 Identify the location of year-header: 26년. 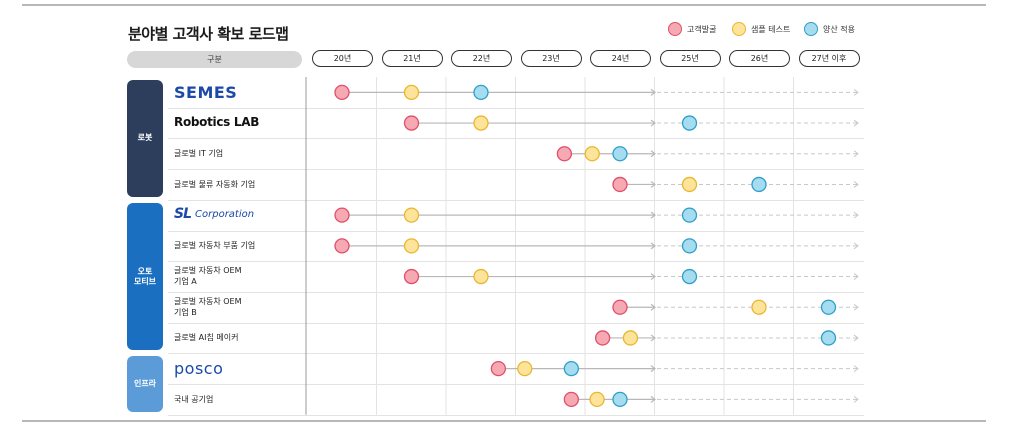
(759, 58).